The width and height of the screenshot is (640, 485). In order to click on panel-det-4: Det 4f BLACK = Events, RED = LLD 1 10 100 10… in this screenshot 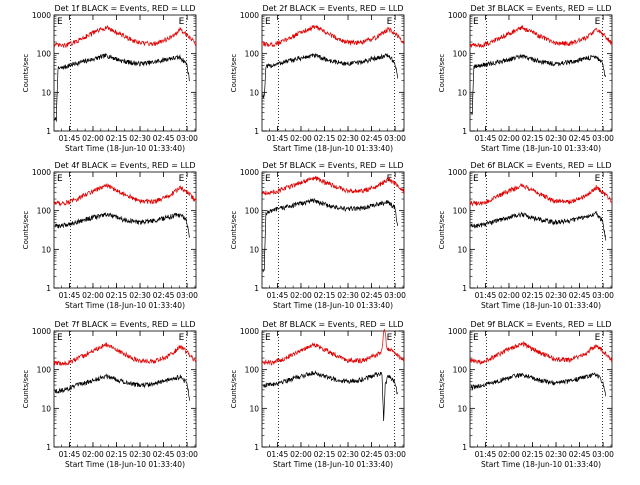, I will do `click(110, 235)`.